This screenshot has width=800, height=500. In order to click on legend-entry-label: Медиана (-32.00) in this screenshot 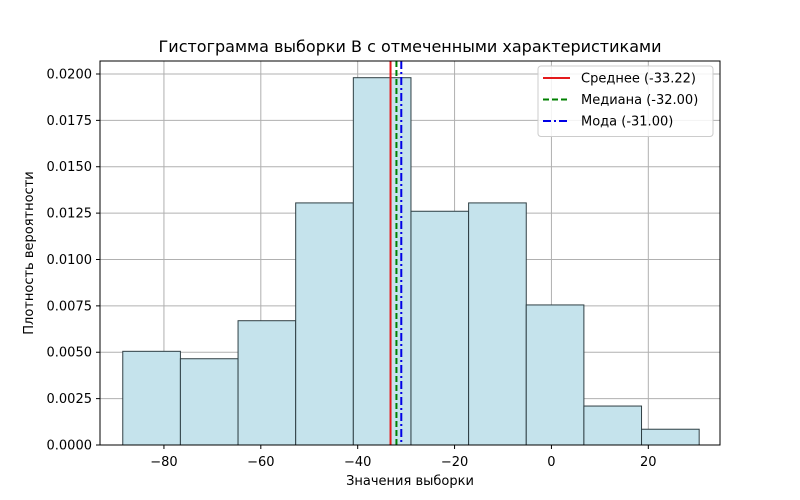, I will do `click(639, 100)`.